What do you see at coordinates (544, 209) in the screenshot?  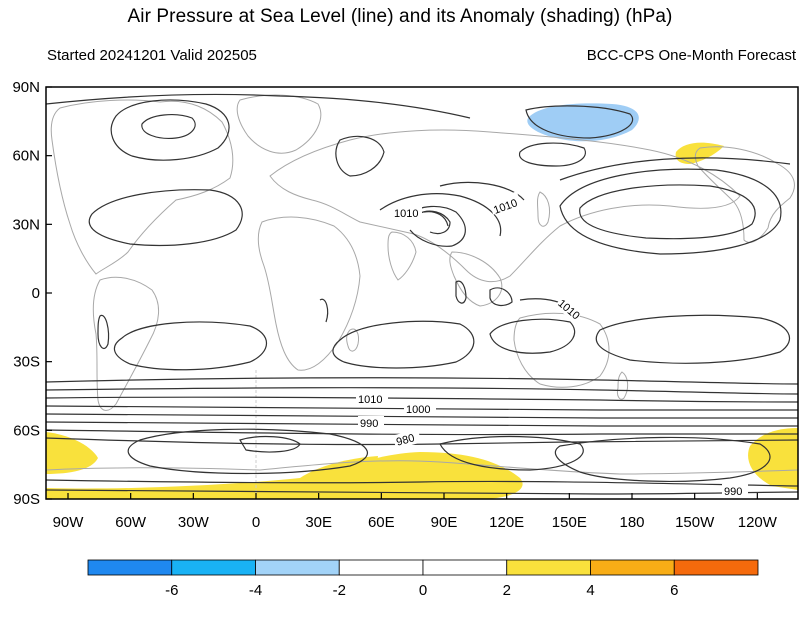 I see `coastline-japan` at bounding box center [544, 209].